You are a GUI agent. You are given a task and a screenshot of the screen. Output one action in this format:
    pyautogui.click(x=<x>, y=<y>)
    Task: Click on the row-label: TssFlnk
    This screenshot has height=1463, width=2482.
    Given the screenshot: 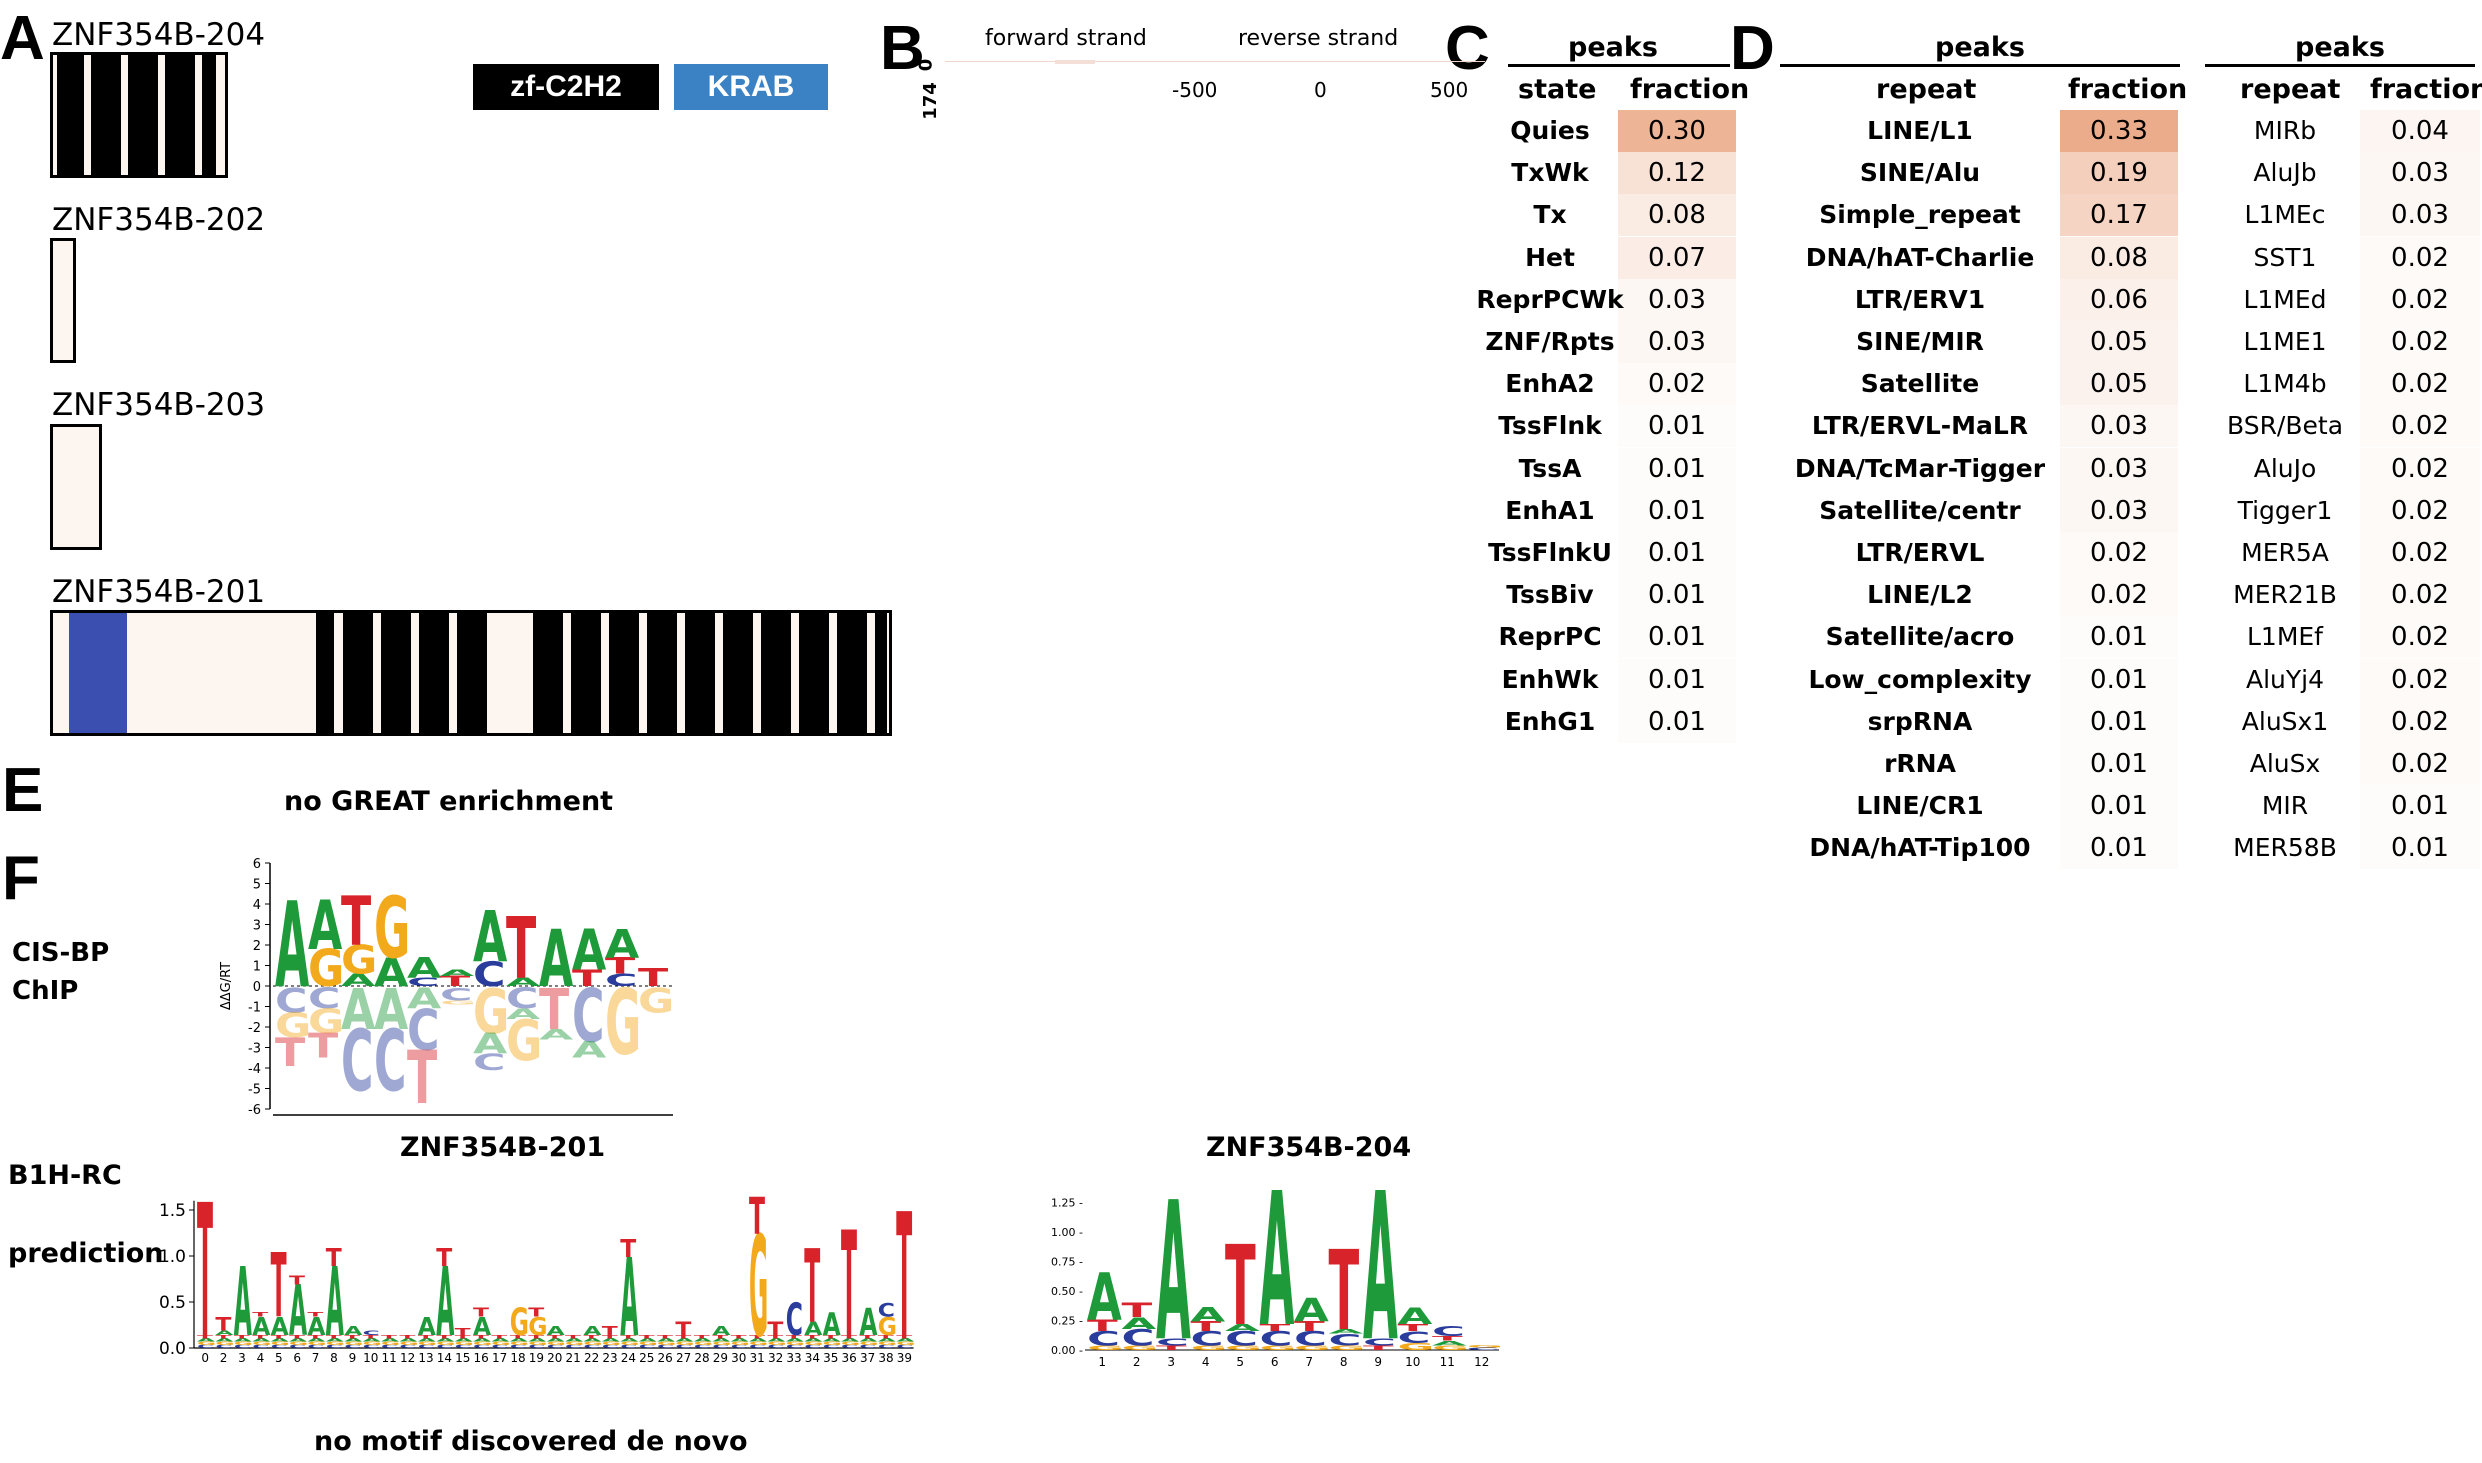 What is the action you would take?
    pyautogui.click(x=1550, y=426)
    